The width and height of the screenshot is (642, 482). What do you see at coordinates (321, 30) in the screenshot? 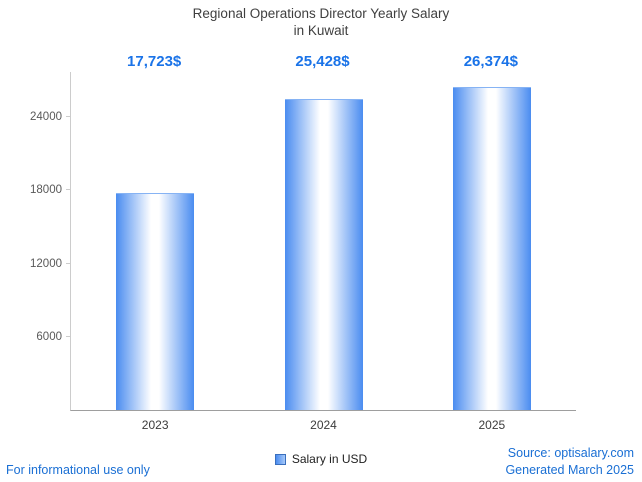
I see `chart-title-line2: in Kuwait` at bounding box center [321, 30].